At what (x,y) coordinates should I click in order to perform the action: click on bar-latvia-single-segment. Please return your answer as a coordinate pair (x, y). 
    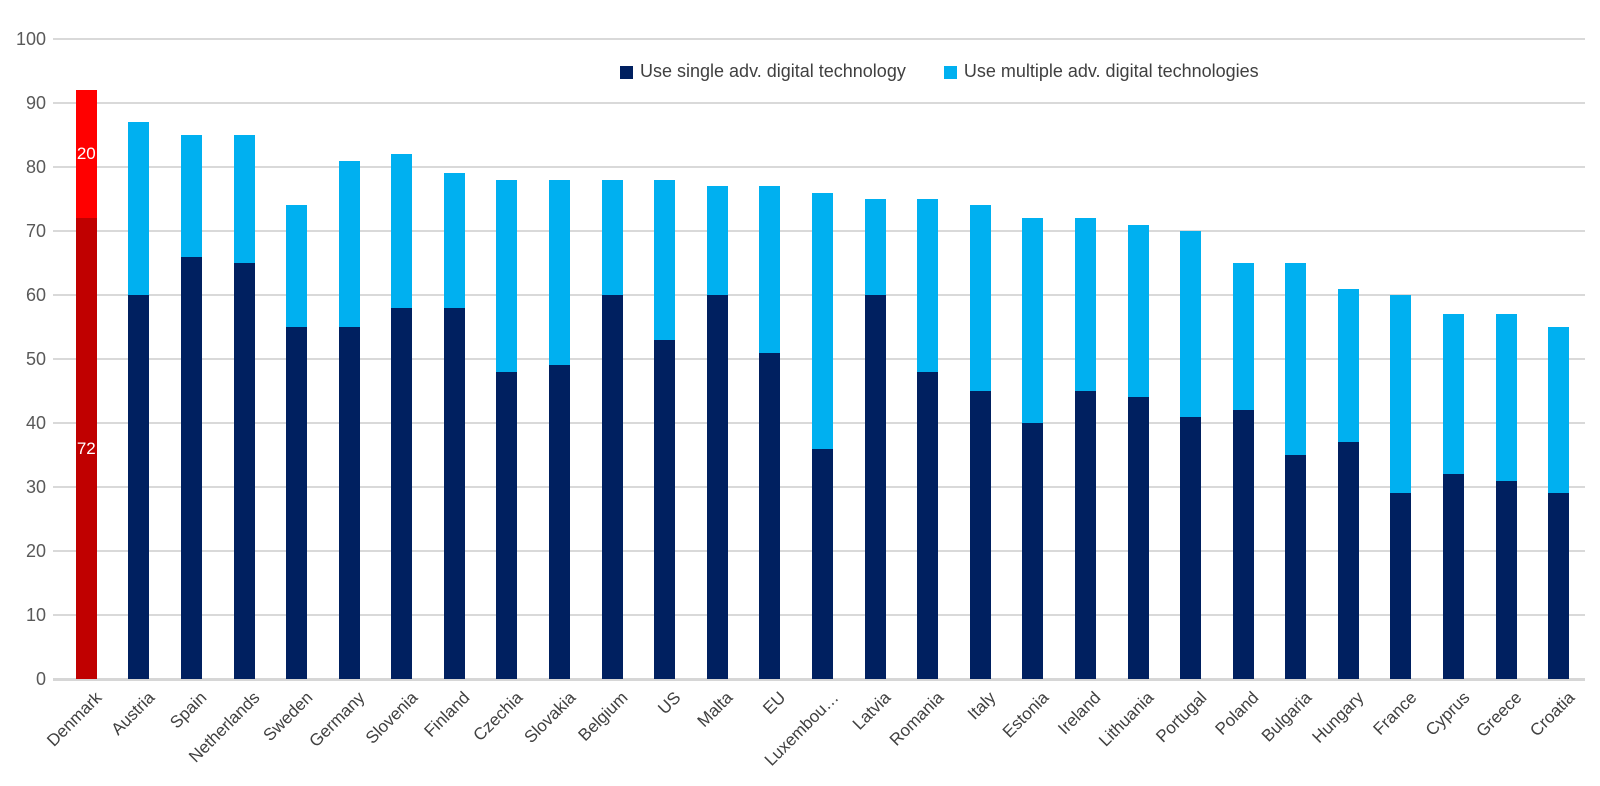
    Looking at the image, I should click on (875, 487).